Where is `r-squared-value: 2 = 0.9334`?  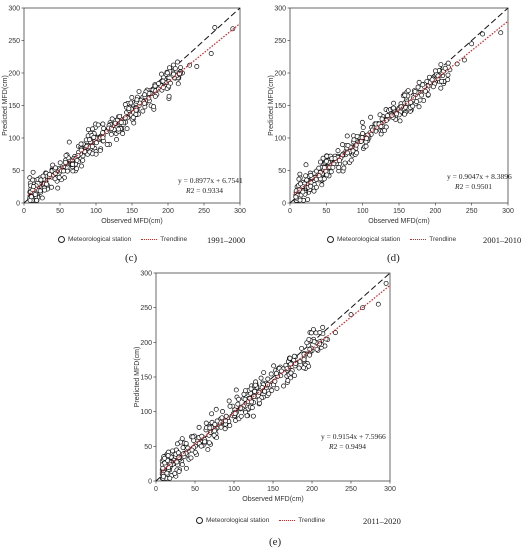
r-squared-value: 2 = 0.9334 is located at coordinates (207, 190).